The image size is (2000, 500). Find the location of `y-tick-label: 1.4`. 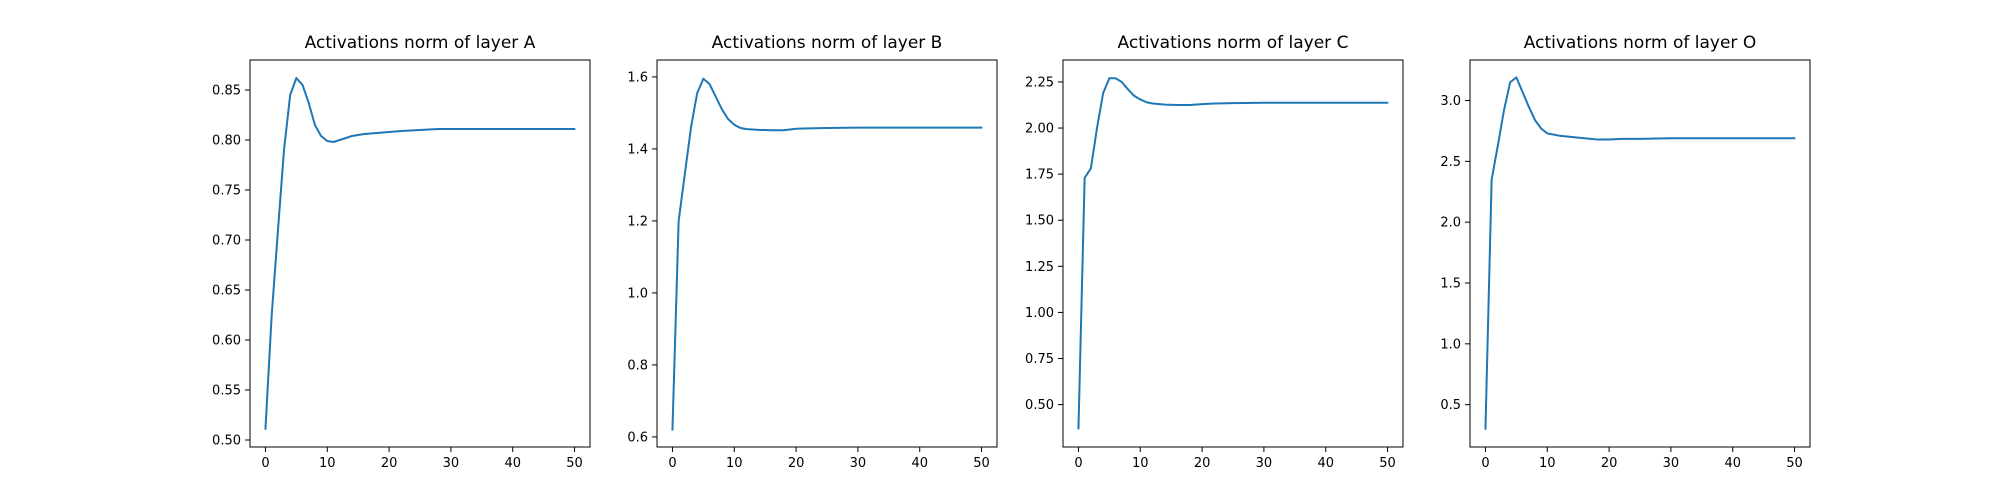

y-tick-label: 1.4 is located at coordinates (637, 149).